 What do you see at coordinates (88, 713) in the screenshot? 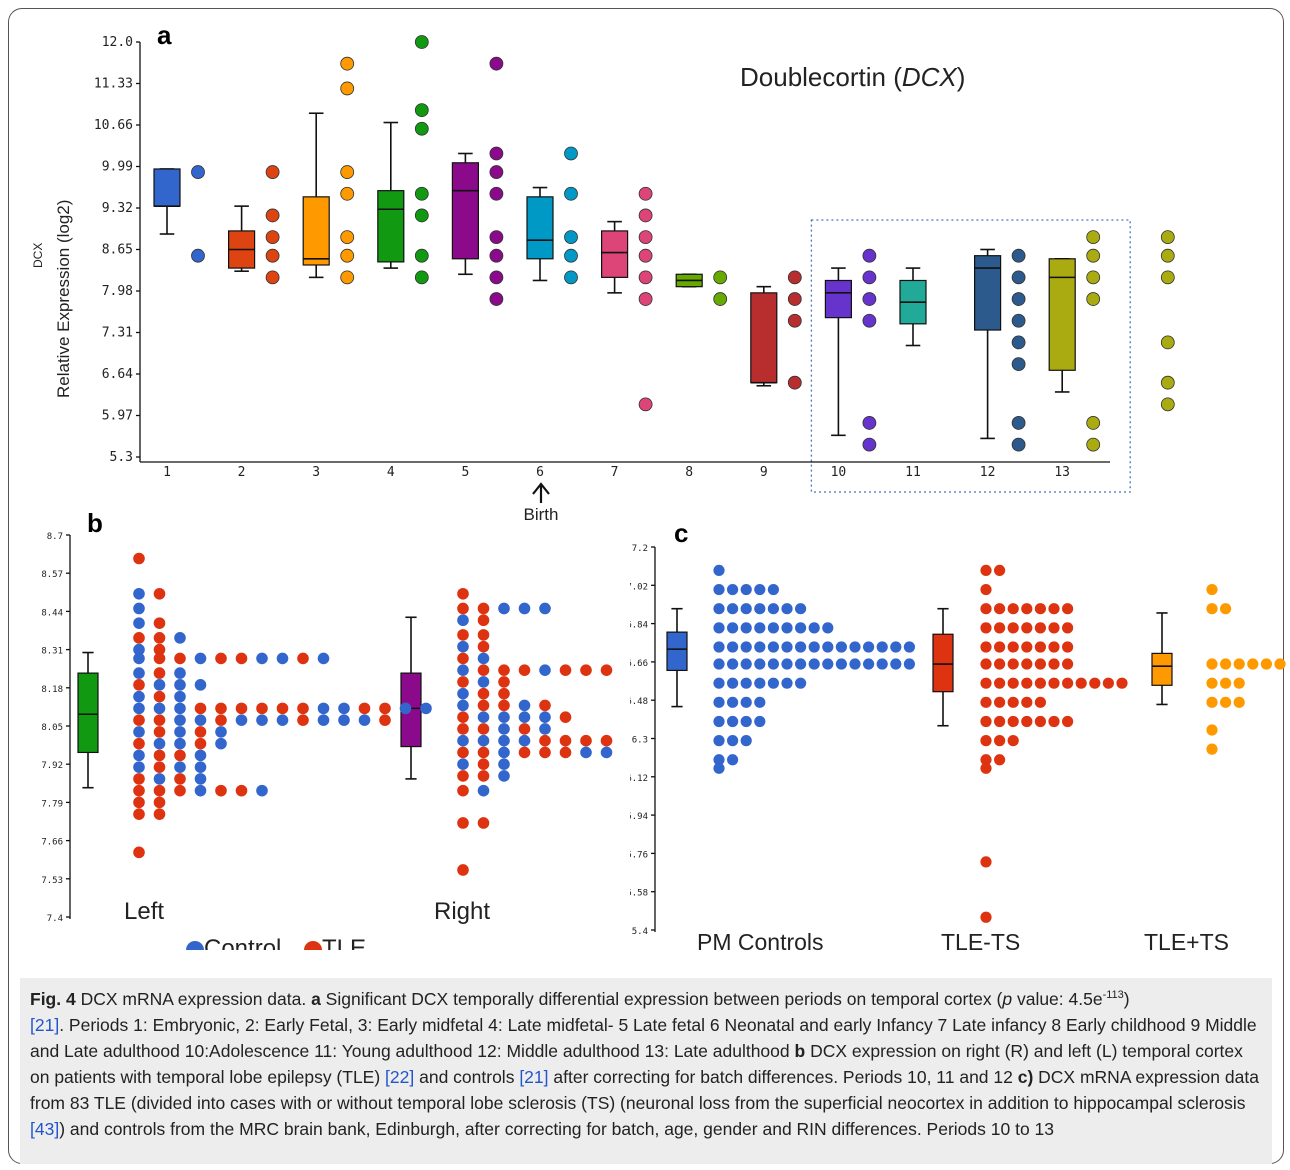
I see `box-left-box` at bounding box center [88, 713].